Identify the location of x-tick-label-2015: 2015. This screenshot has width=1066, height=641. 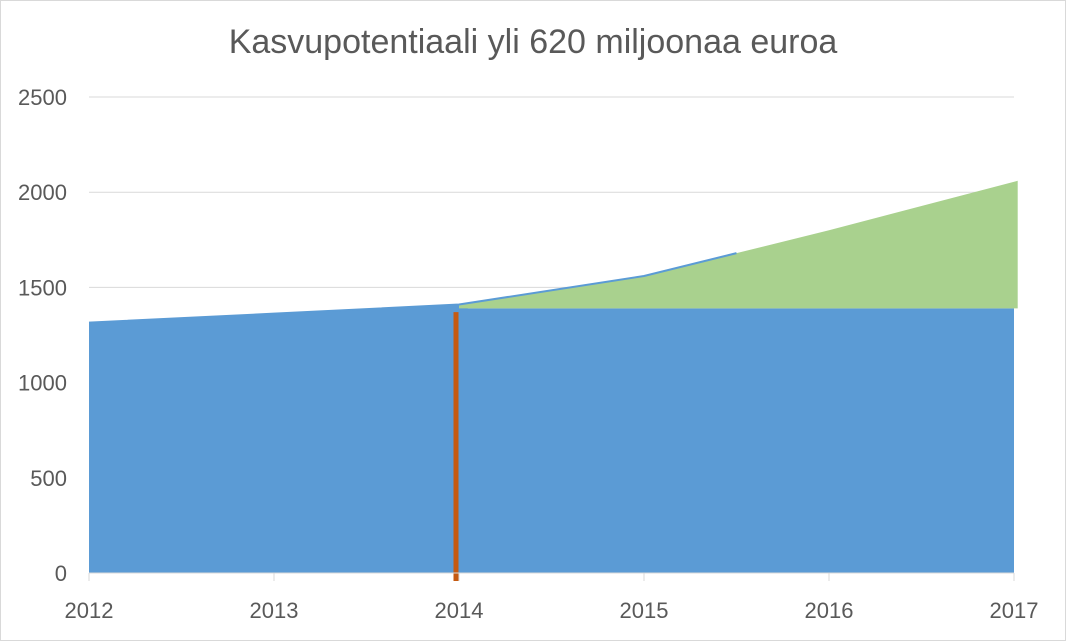
(644, 610).